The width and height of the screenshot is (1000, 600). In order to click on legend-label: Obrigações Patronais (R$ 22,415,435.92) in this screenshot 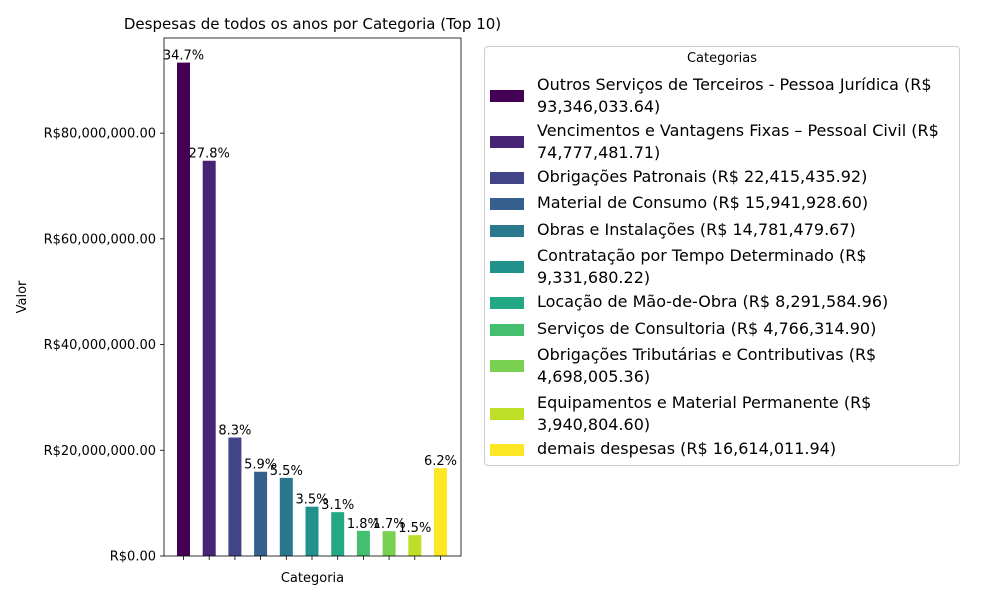, I will do `click(702, 176)`.